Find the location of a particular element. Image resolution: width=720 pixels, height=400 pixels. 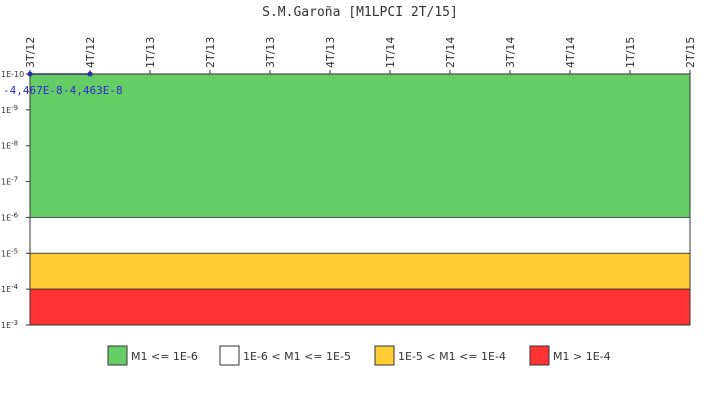

y-tick-label-0: 1E-10 is located at coordinates (12, 74).